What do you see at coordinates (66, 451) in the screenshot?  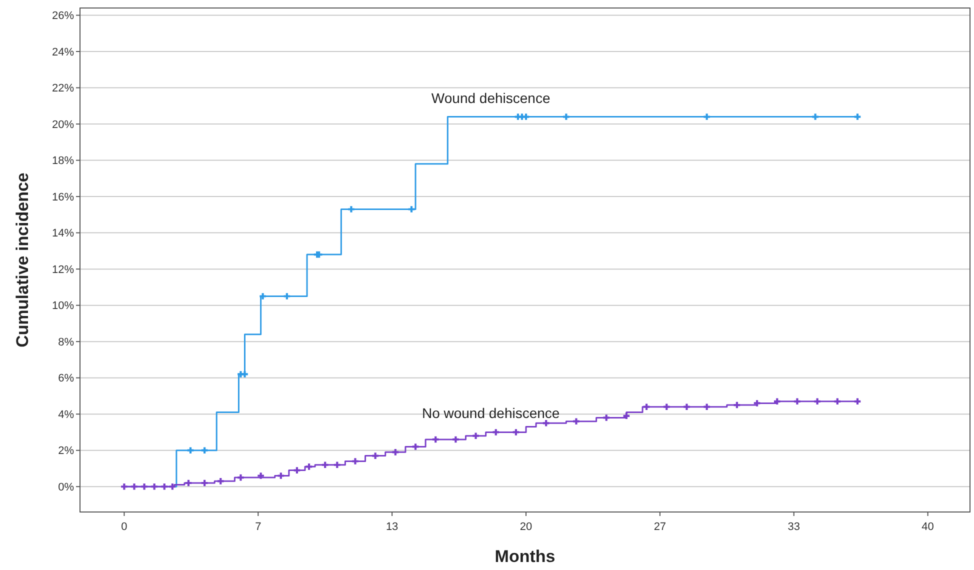 I see `y-tick-label: 2%` at bounding box center [66, 451].